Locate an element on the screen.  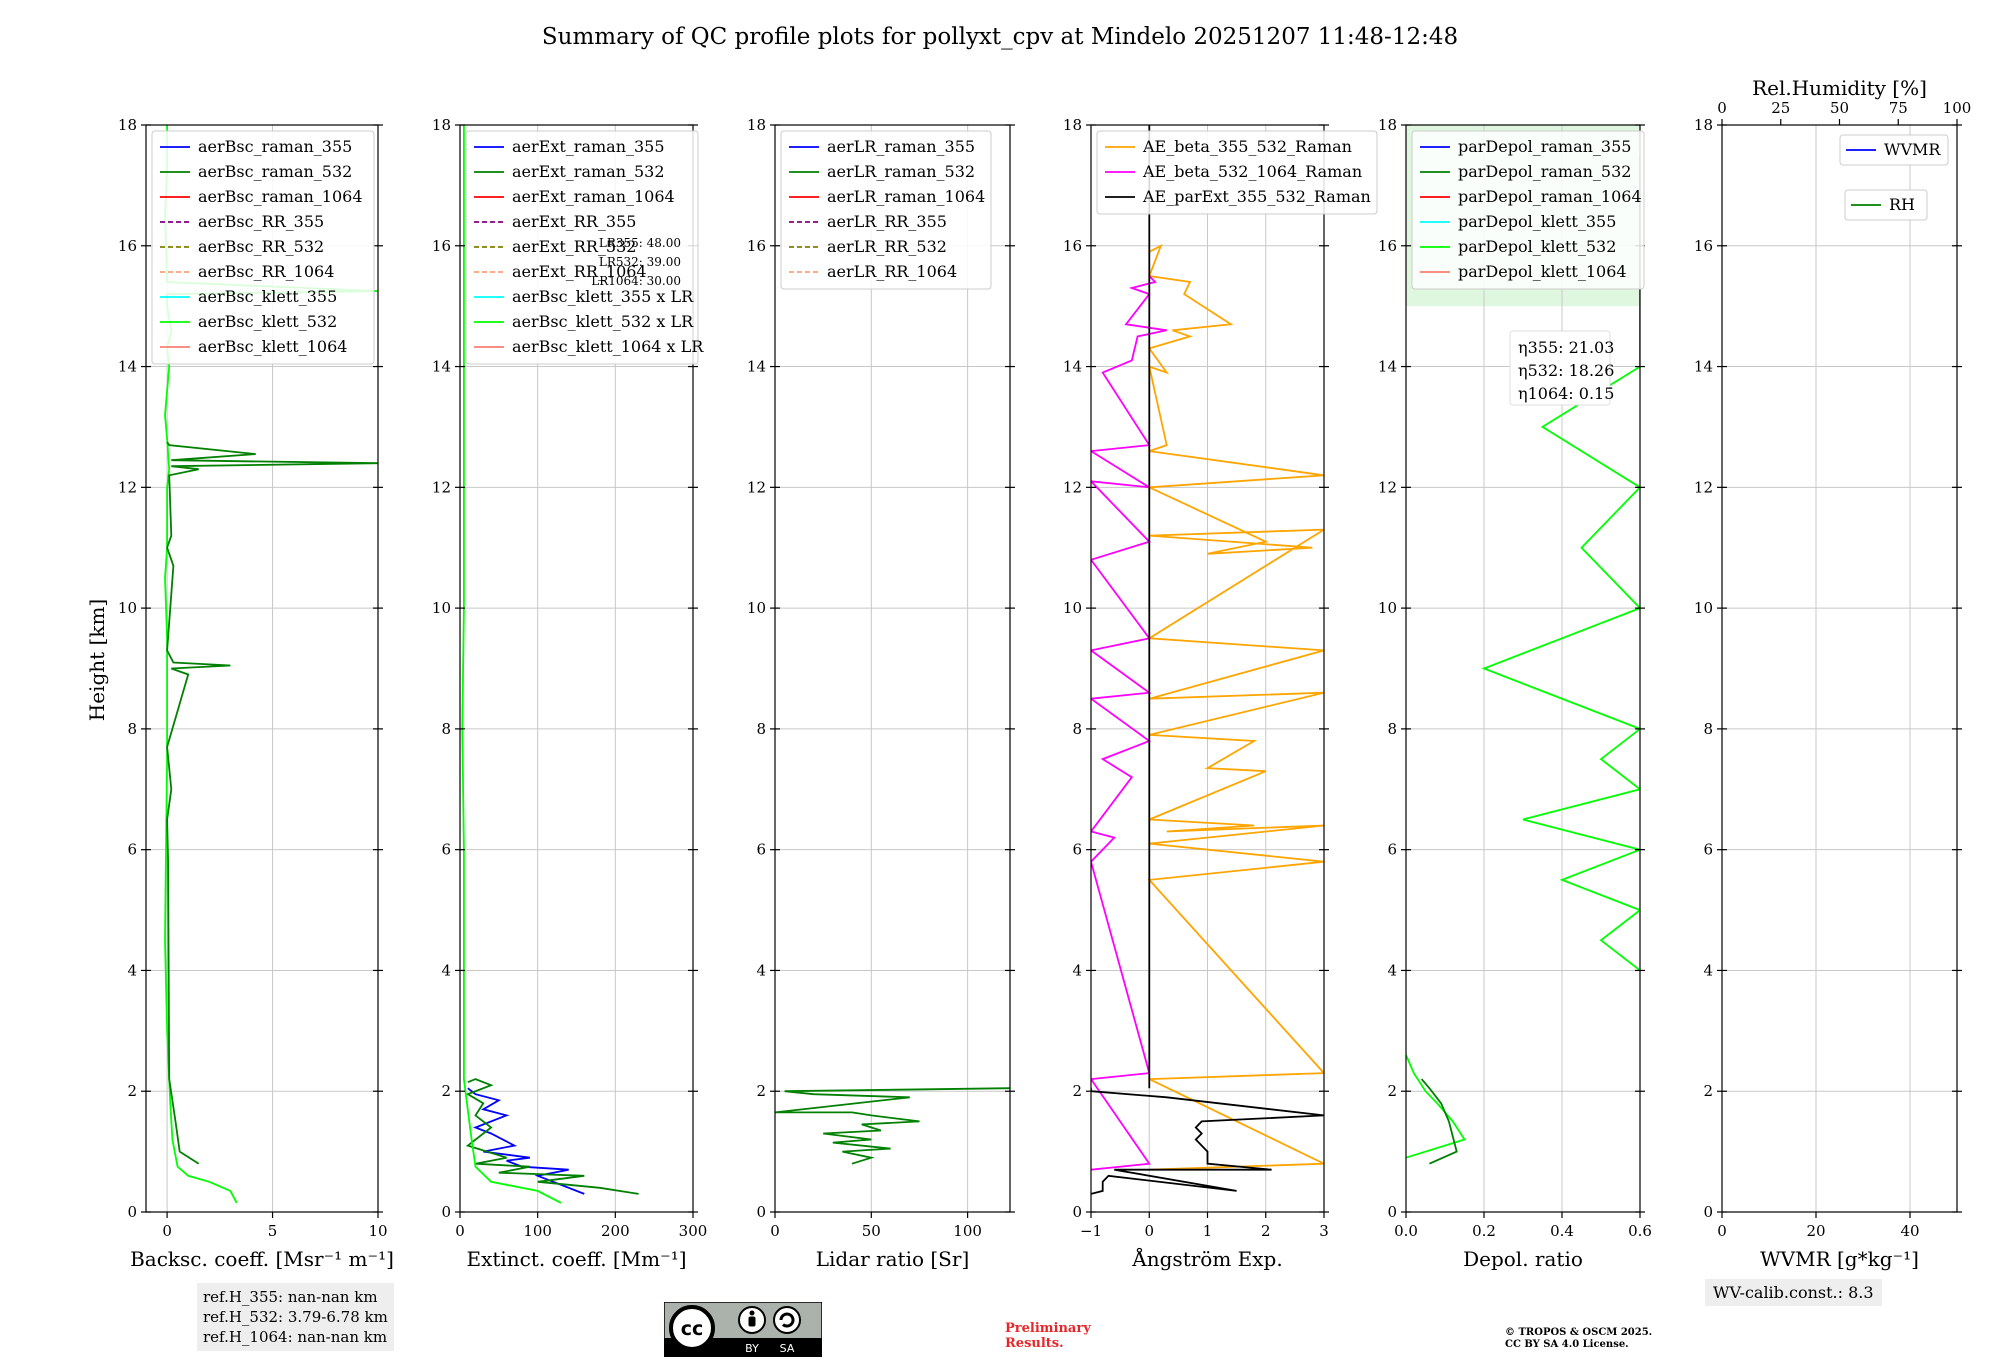
copyright-line-1: © TROPOS & OSCM 2025. is located at coordinates (1579, 1332).